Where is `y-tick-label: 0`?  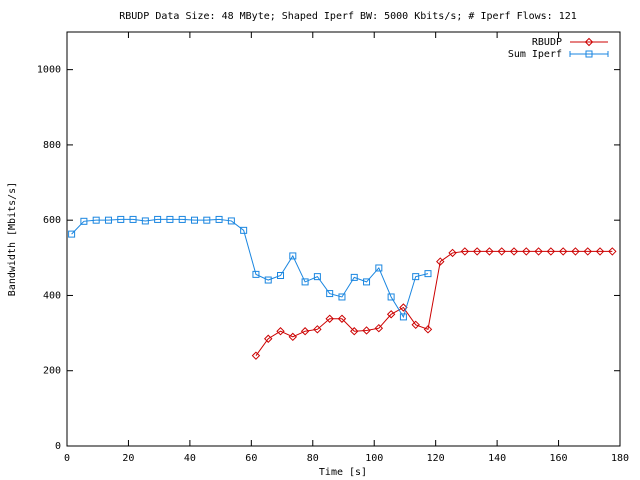
y-tick-label: 0 is located at coordinates (58, 446).